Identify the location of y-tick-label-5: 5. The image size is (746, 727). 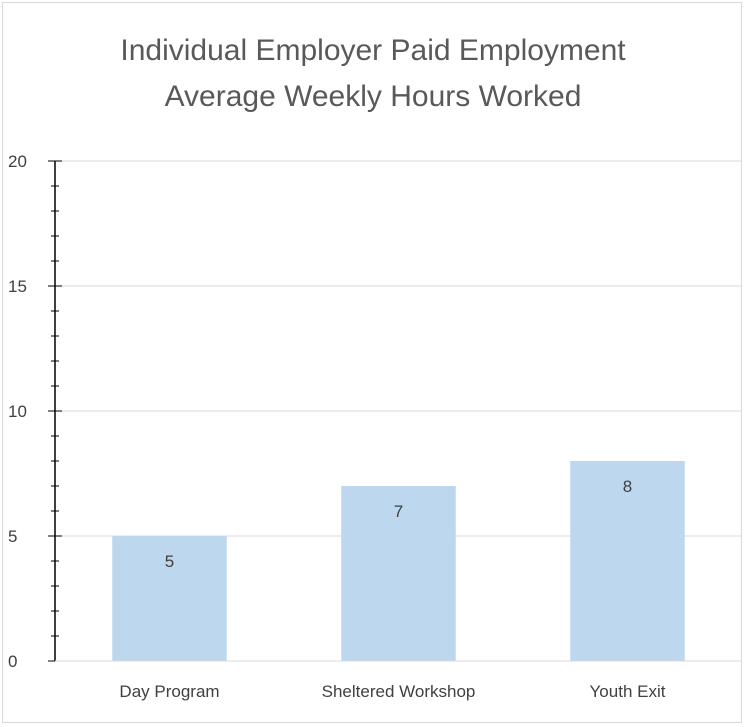
(12, 536).